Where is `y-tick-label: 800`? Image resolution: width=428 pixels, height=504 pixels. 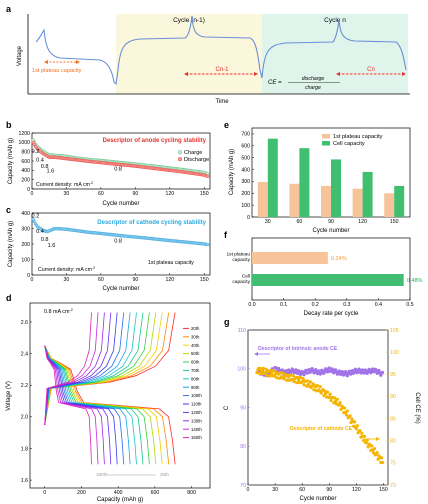 y-tick-label: 800 is located at coordinates (25, 152).